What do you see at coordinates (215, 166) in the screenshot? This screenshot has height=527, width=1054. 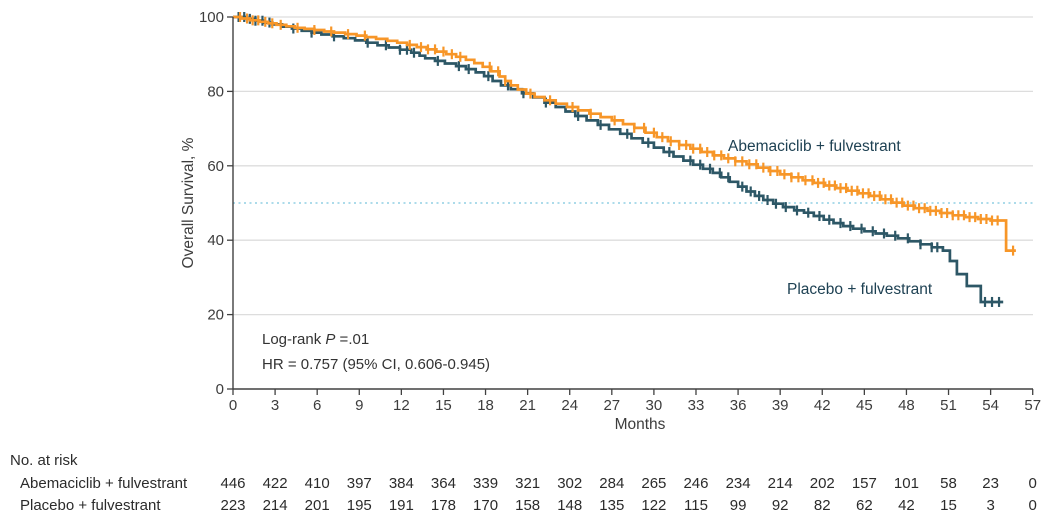 I see `y-tick-label-60: 60` at bounding box center [215, 166].